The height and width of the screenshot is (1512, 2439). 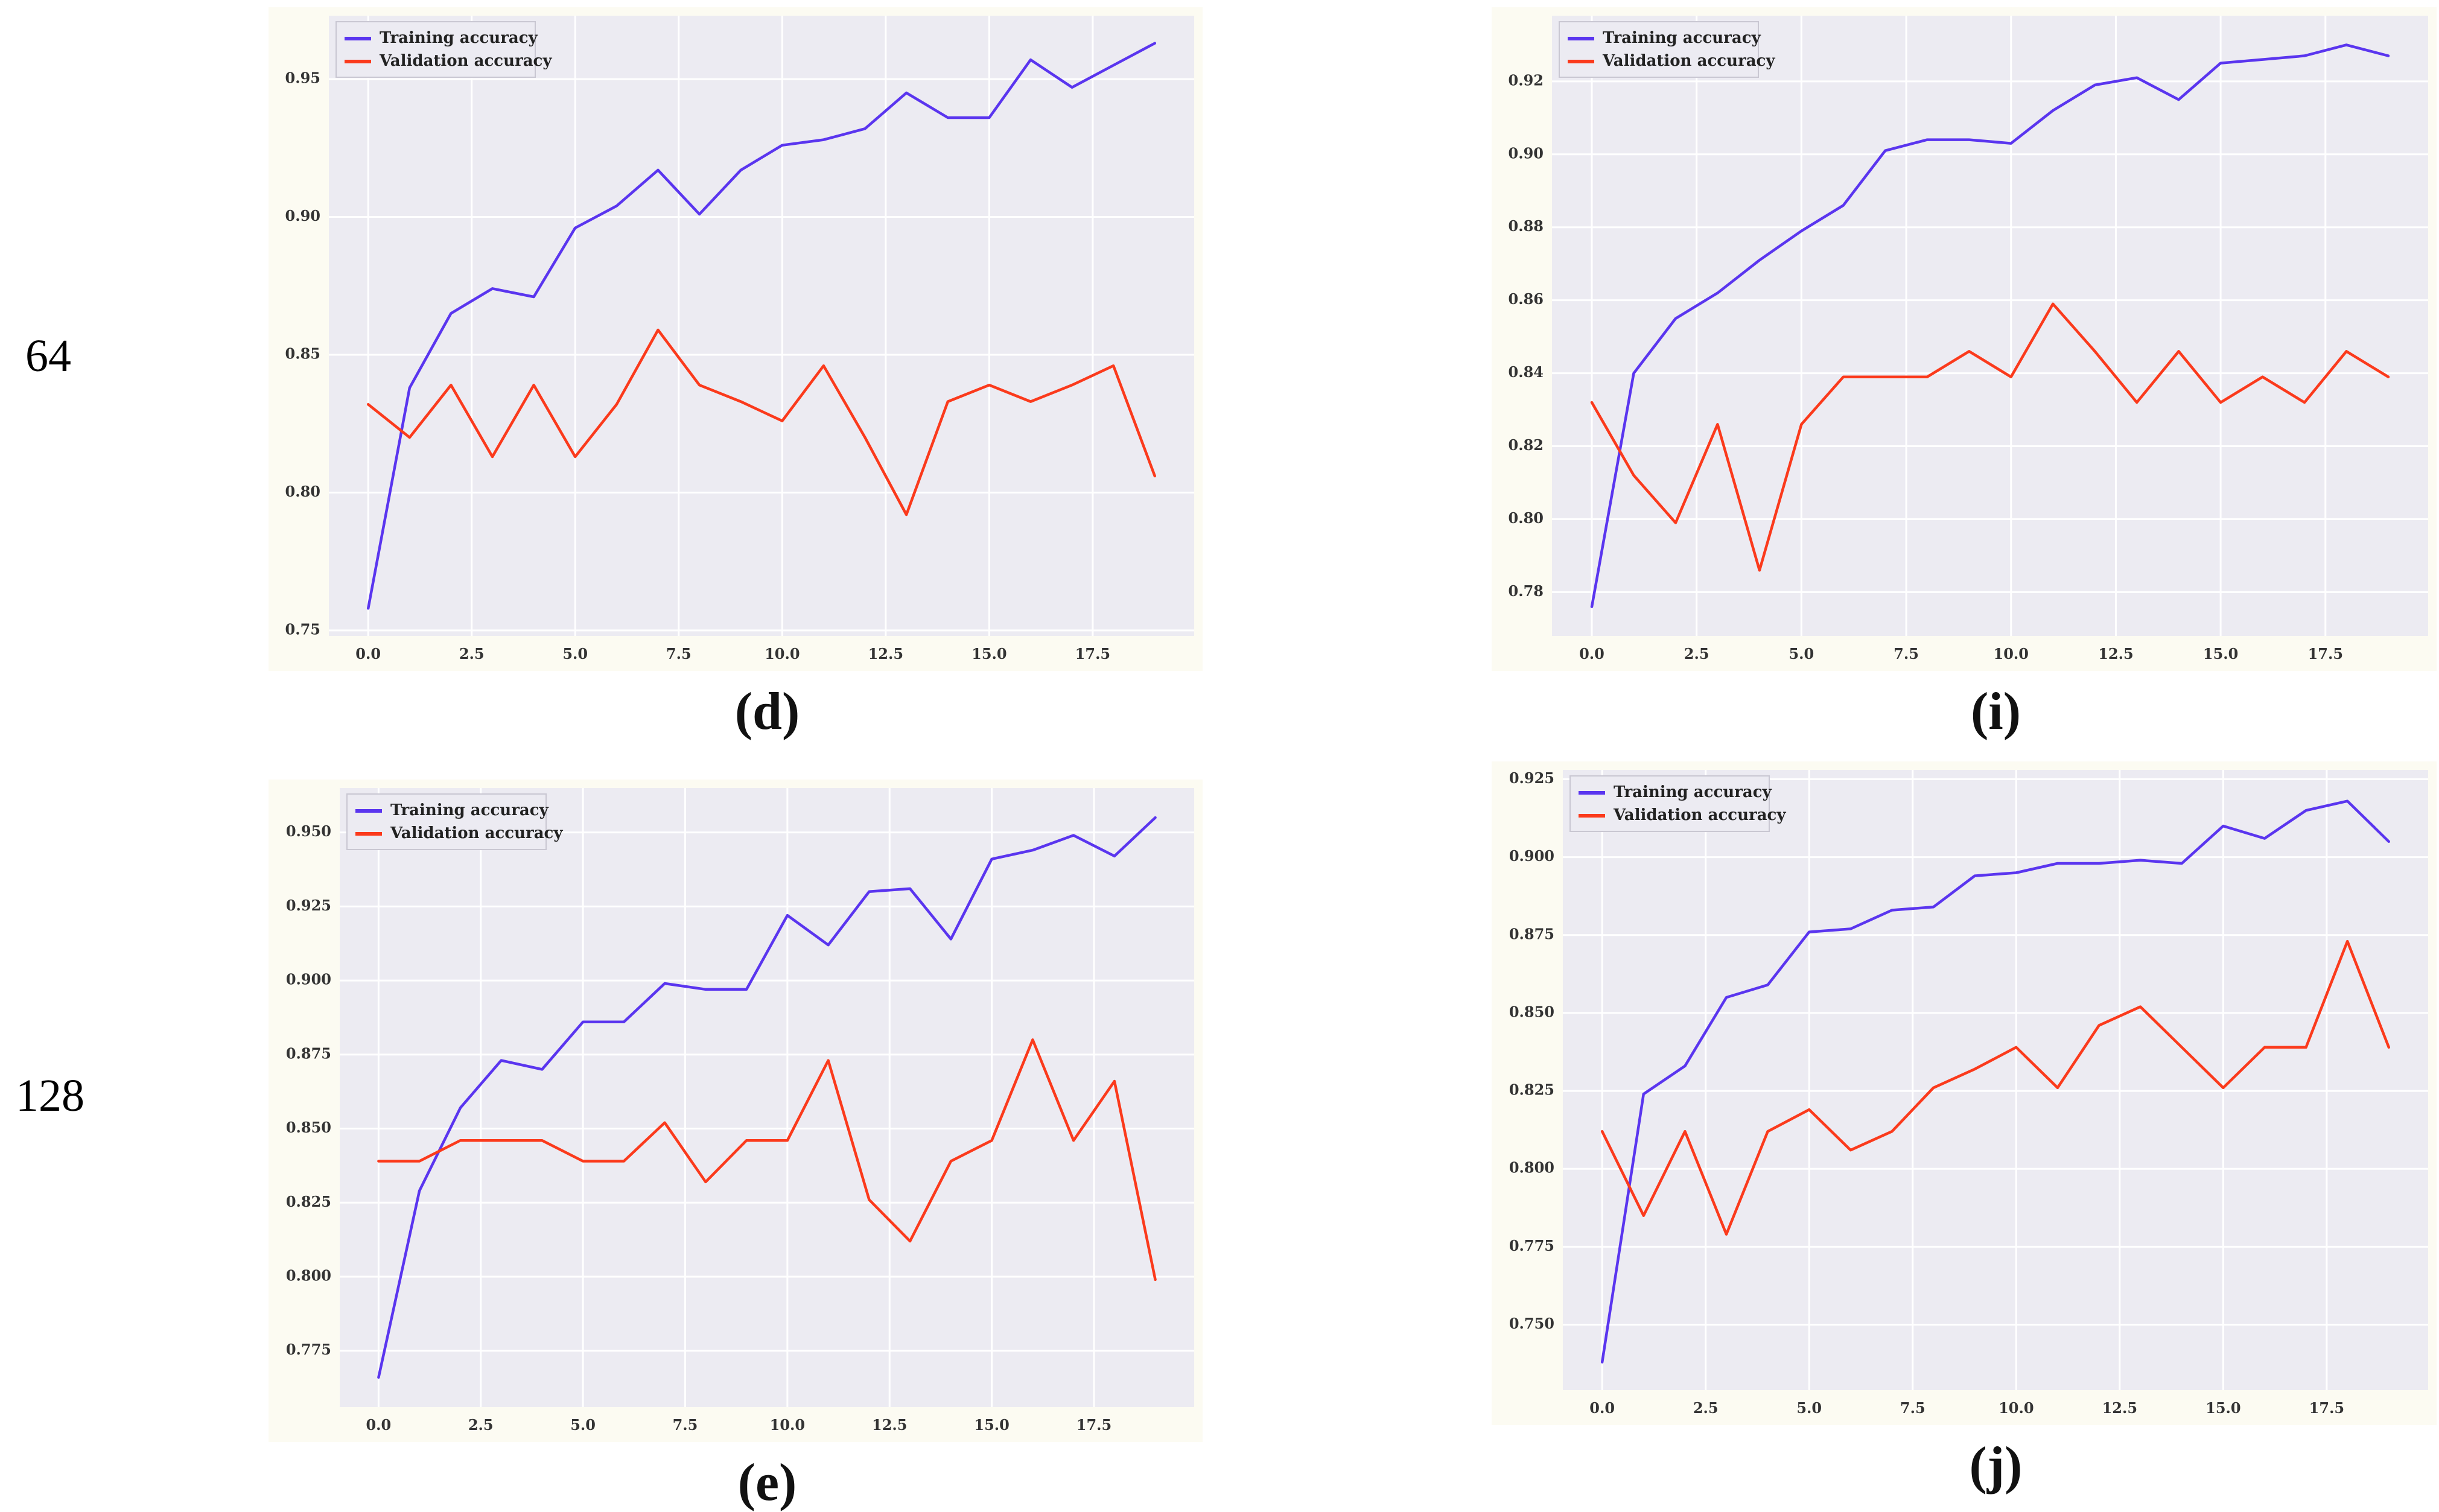 I want to click on y-tick-label: 0.86, so click(x=1526, y=299).